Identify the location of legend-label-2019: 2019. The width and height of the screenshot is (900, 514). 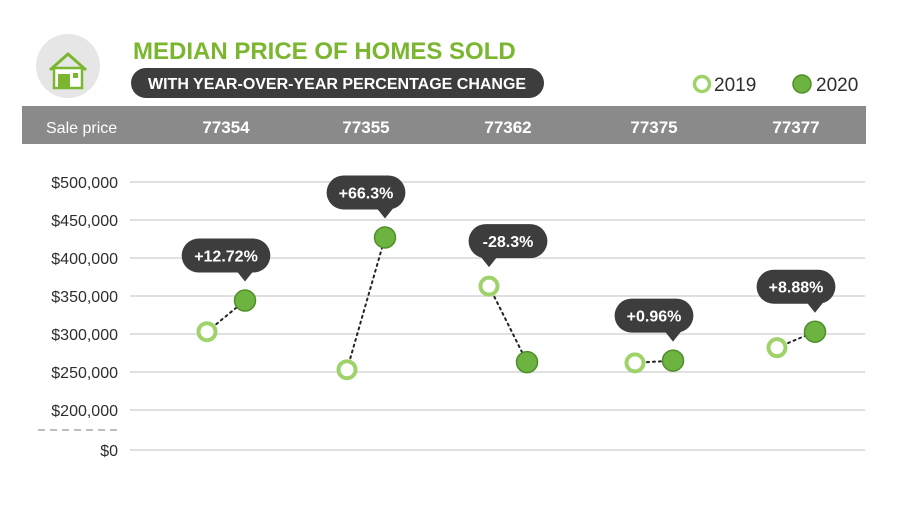
(735, 85).